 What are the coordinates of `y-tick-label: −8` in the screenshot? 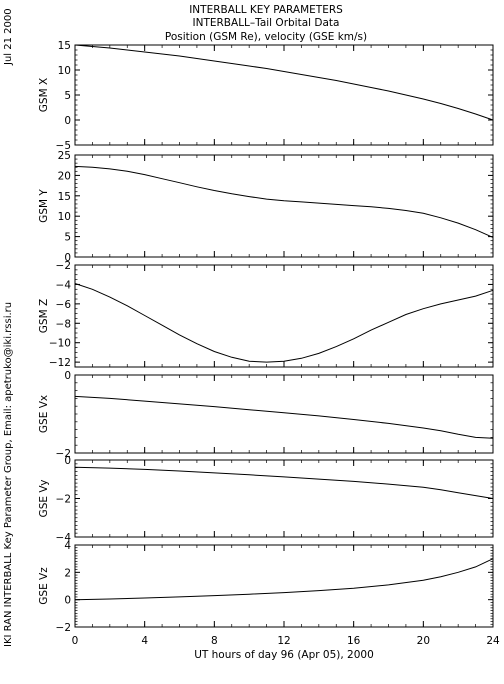 It's located at (63, 324).